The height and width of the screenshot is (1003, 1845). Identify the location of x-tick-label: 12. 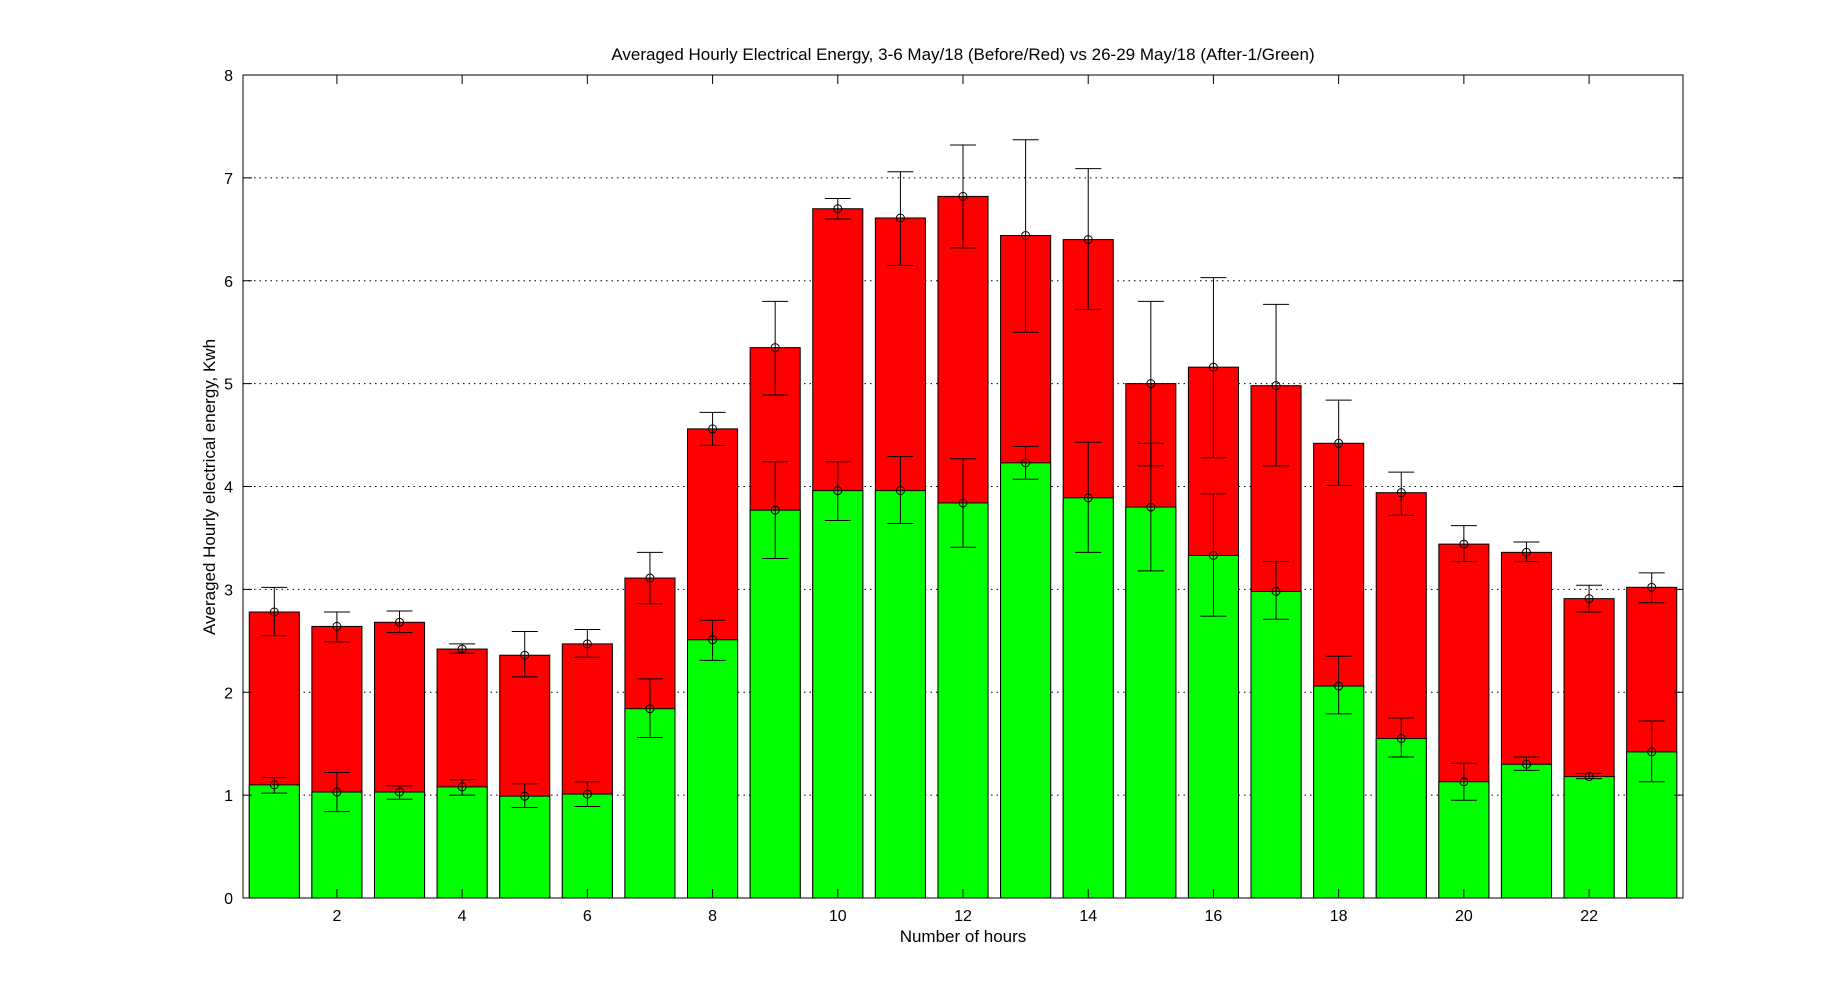
(963, 916).